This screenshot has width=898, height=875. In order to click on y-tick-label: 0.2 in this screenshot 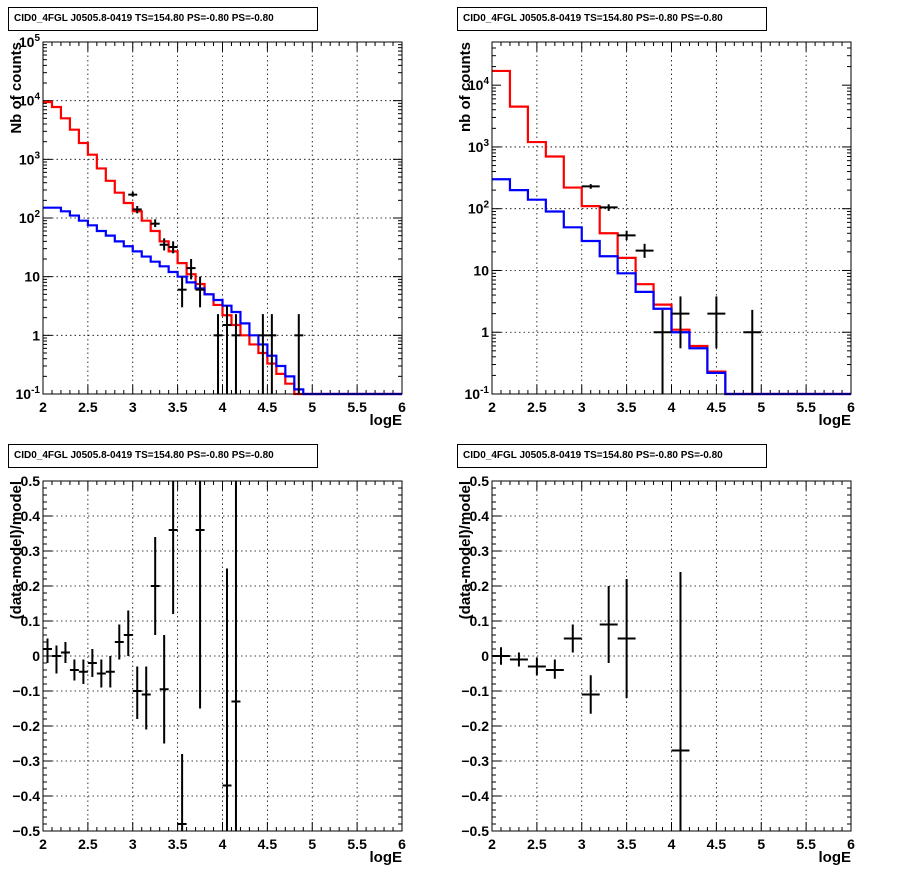, I will do `click(480, 586)`.